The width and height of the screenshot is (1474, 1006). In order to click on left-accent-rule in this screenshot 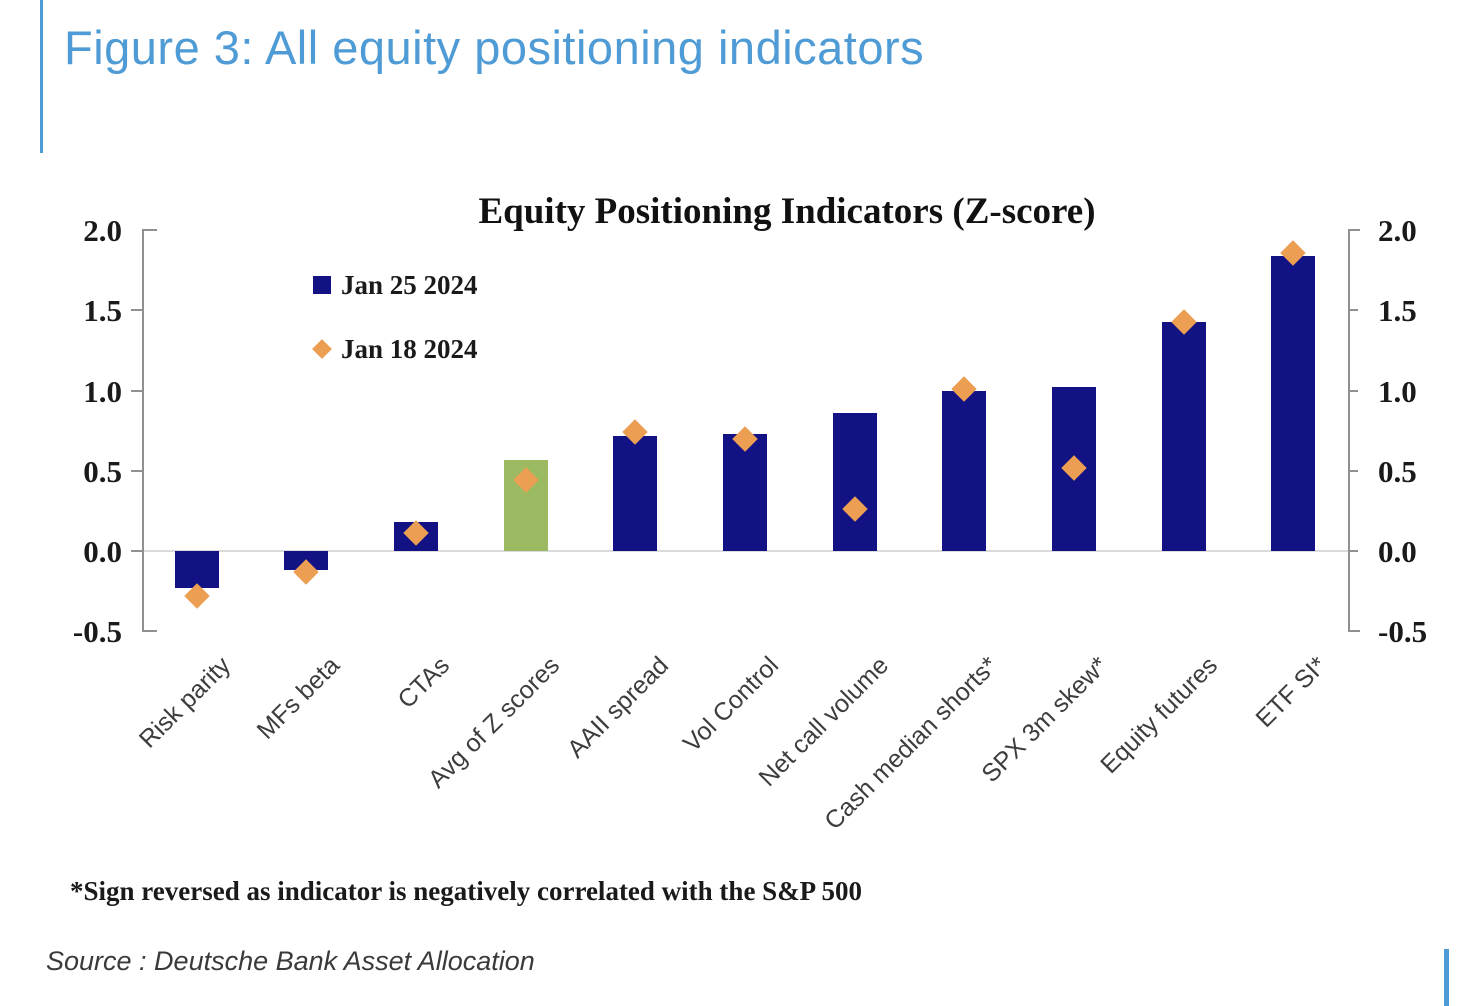, I will do `click(41, 76)`.